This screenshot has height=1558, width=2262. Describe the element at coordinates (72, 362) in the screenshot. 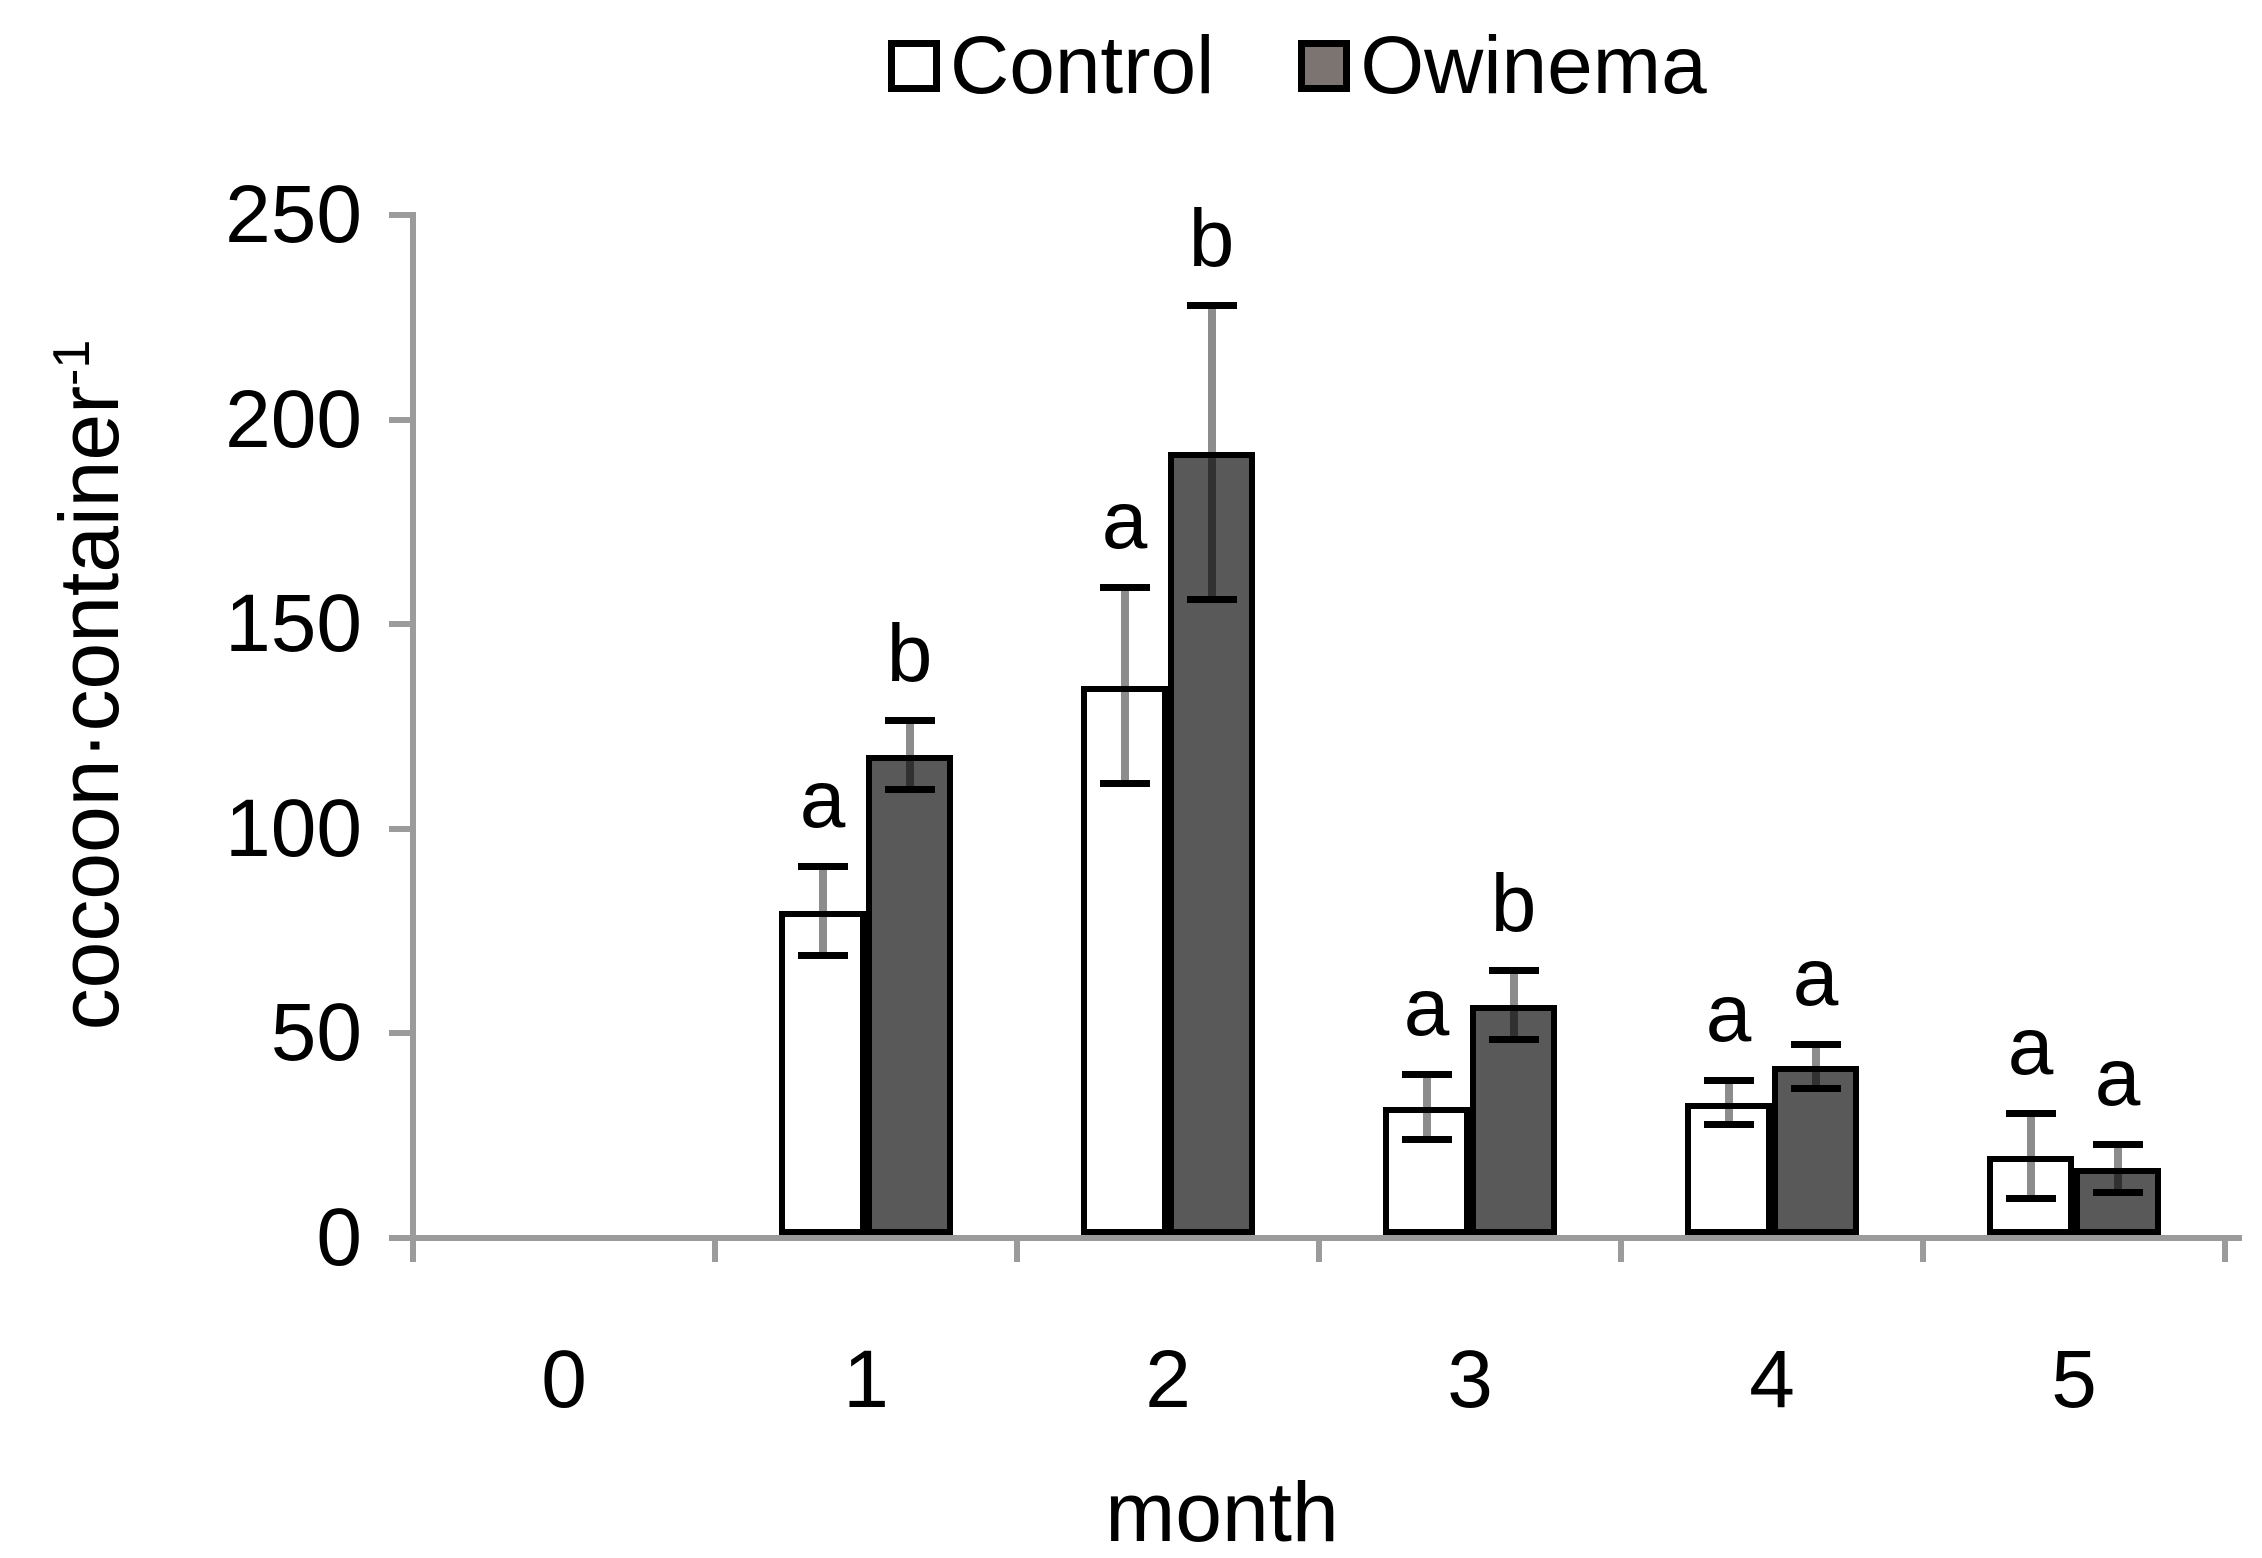

I see `y-axis-title-superscript: -1` at that location.